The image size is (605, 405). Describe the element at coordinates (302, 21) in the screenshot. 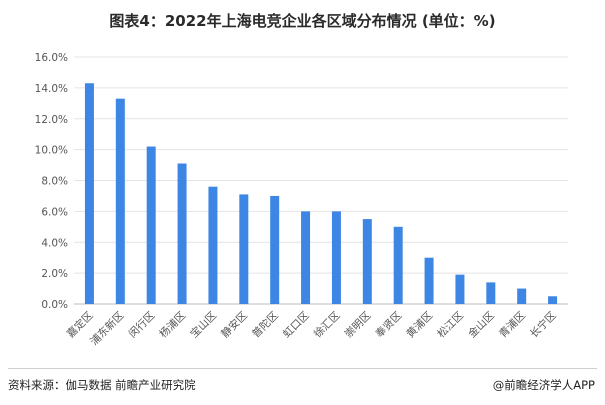

I see `chart-title: 图表4：2022年上海电竞企业各区域分布情况 (单位：%)` at that location.